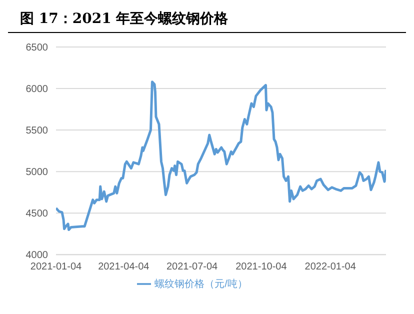 This screenshot has height=314, width=414. I want to click on x-tick-label: 2022-01-04, so click(330, 267).